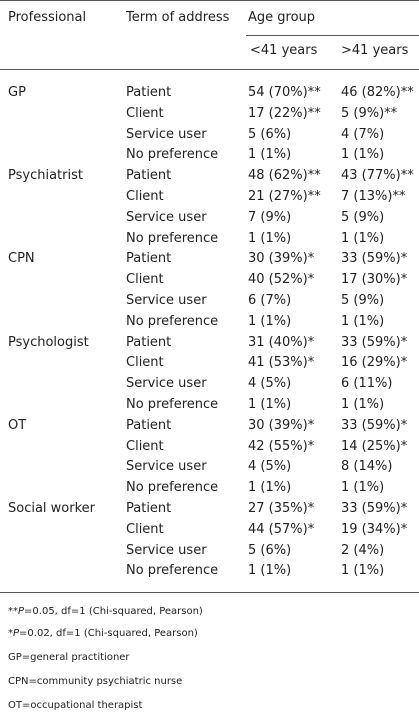  I want to click on footnote-mark: *, so click(10, 633).